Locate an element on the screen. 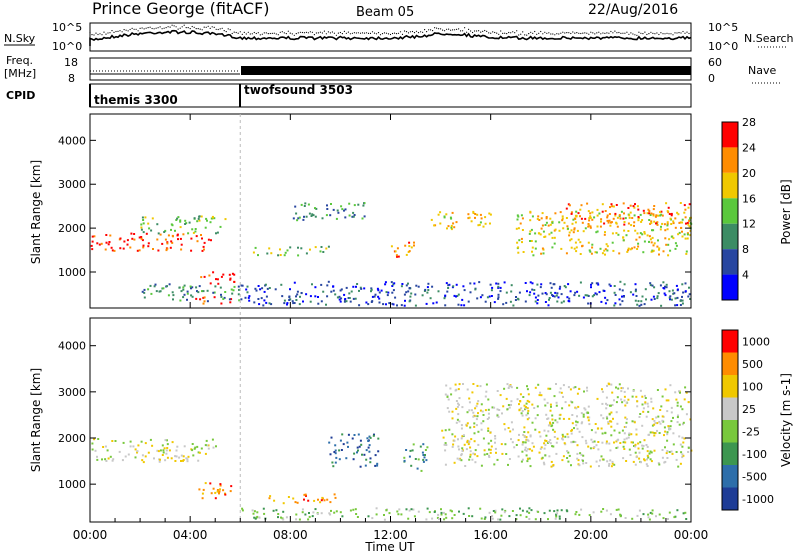 Image resolution: width=800 pixels, height=554 pixels. colorbar-tick-4: -25 is located at coordinates (751, 431).